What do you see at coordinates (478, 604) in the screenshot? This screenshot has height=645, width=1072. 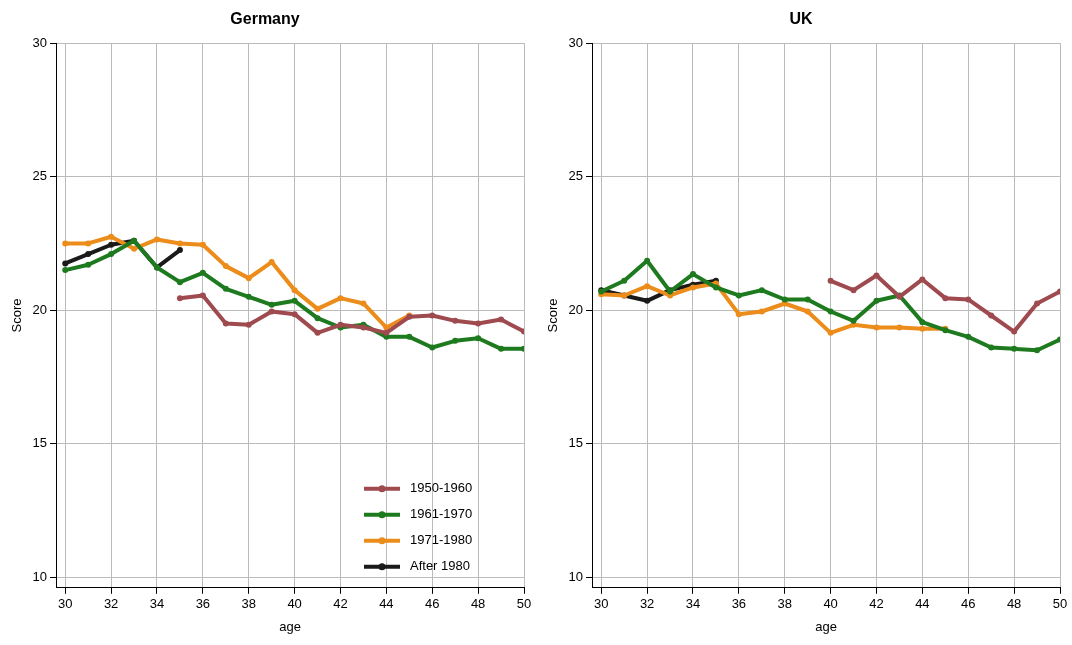 I see `x-tick-label: 48` at bounding box center [478, 604].